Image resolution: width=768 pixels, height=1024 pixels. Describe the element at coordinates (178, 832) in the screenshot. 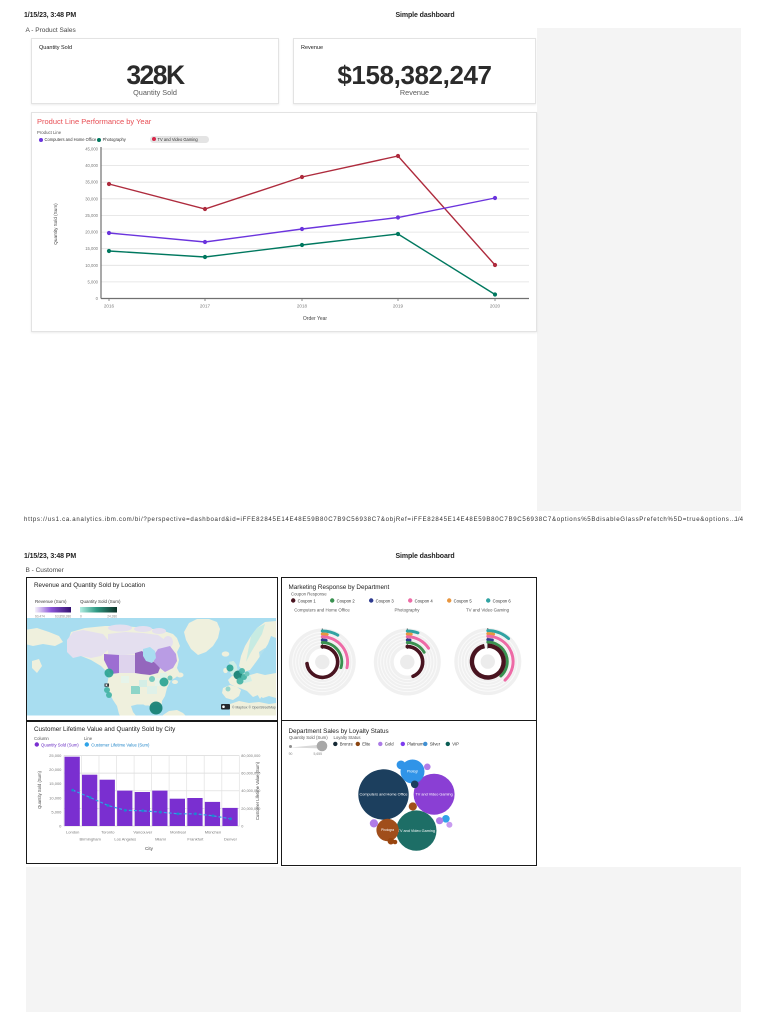

I see `svg-text: Montreal` at that location.